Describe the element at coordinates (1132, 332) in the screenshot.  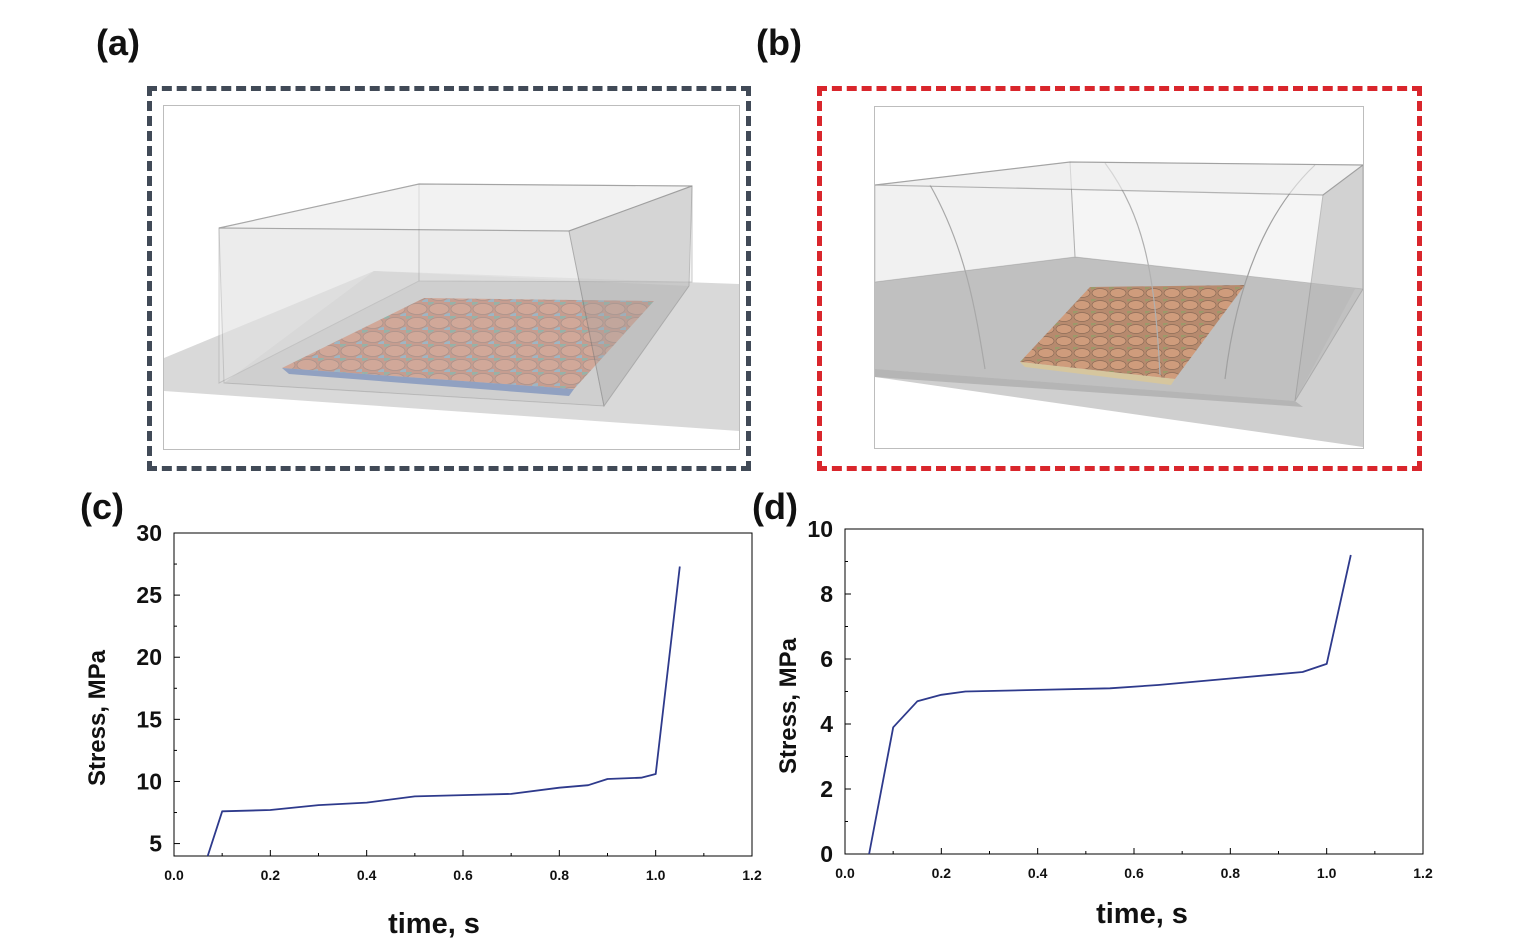
I see `particle-strip` at that location.